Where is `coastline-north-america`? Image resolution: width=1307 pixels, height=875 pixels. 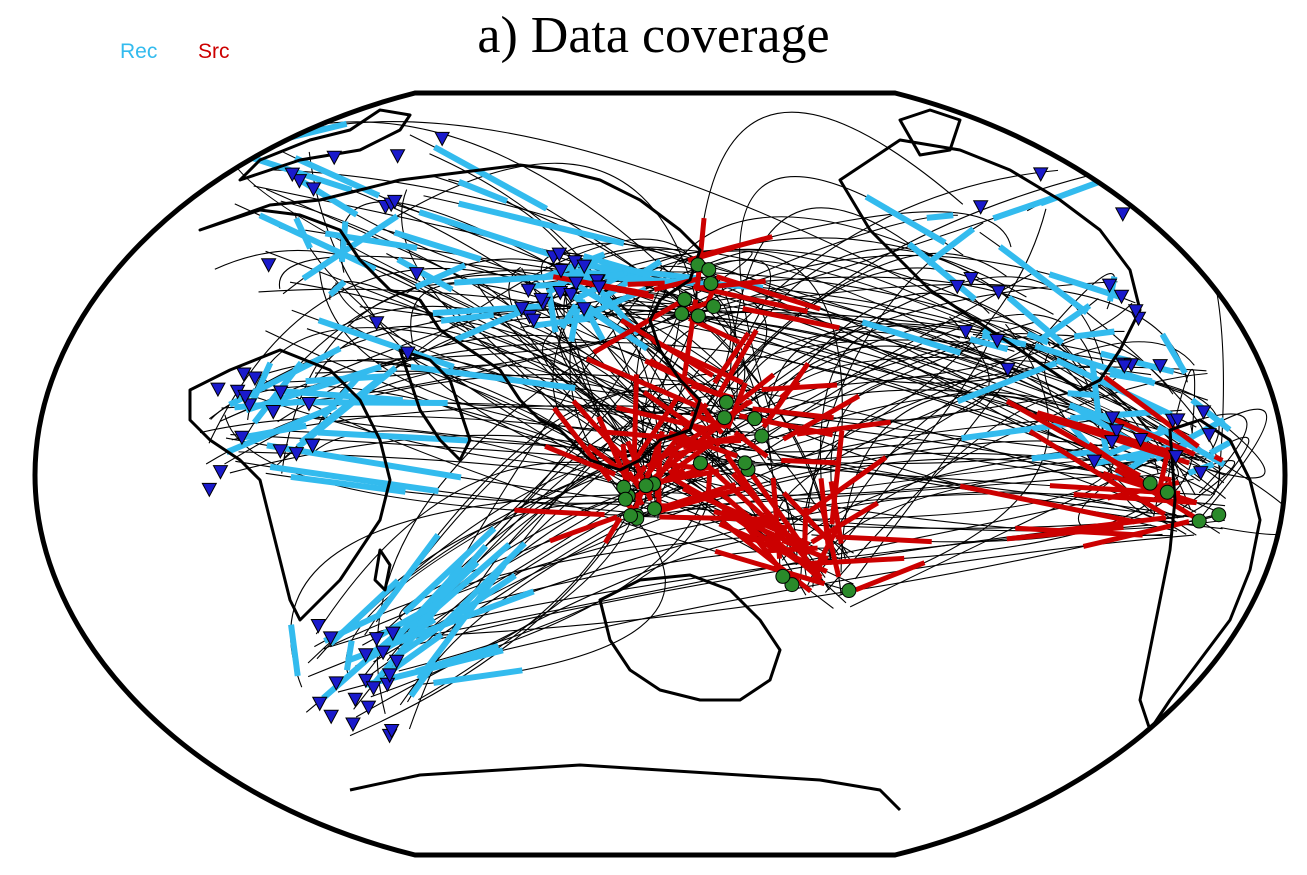 coastline-north-america is located at coordinates (990, 265).